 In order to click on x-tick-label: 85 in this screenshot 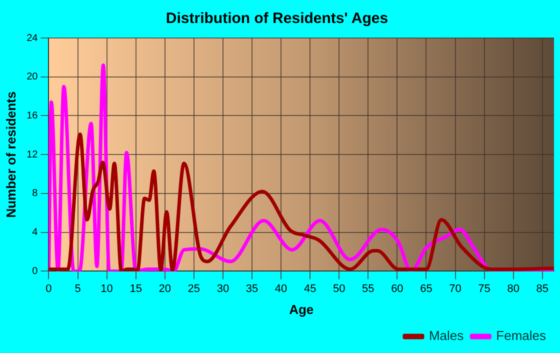, I will do `click(542, 288)`.